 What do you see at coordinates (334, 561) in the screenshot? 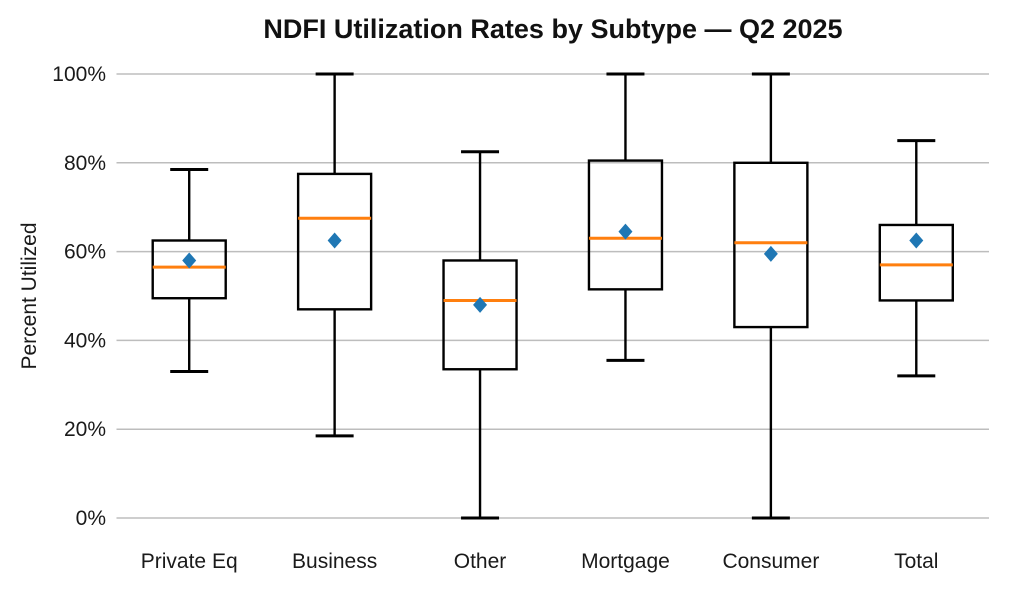
I see `x-category-label: Business` at bounding box center [334, 561].